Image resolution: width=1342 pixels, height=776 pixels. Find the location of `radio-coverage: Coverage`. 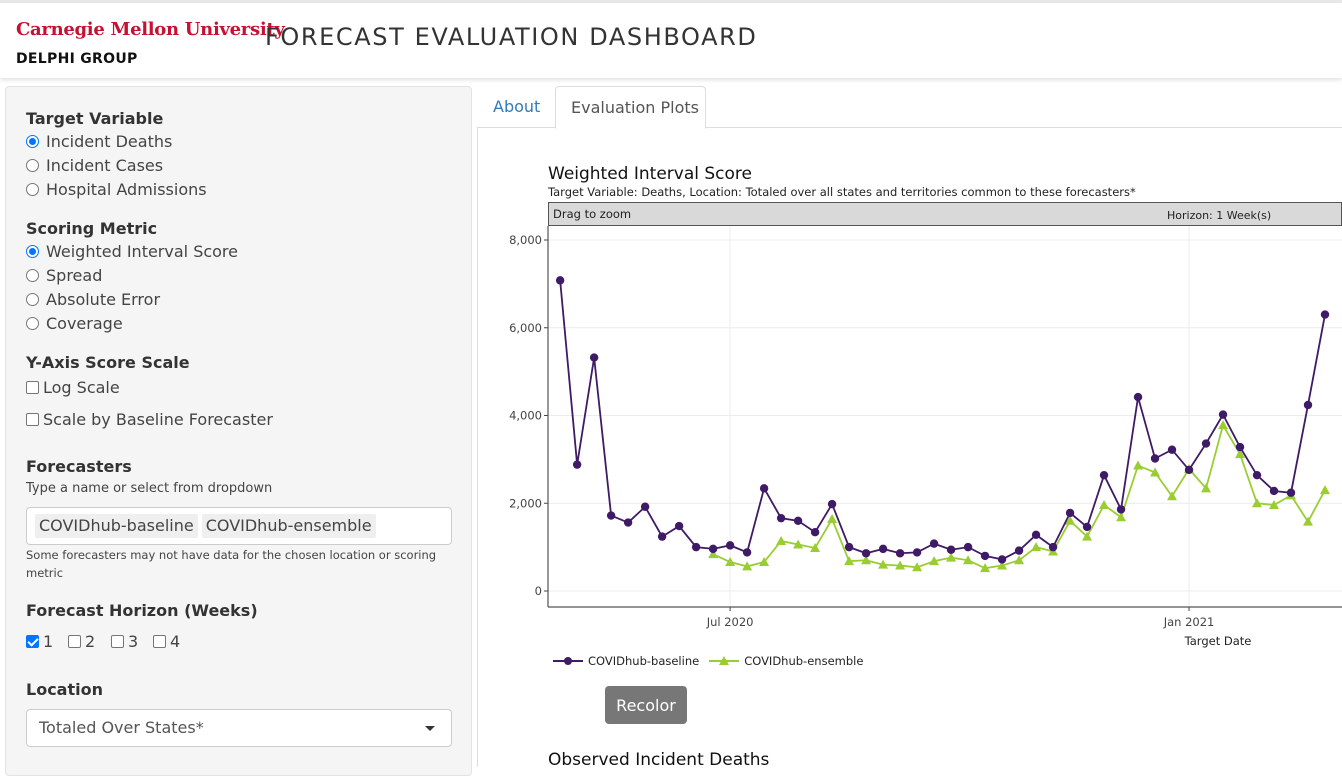

radio-coverage: Coverage is located at coordinates (74, 323).